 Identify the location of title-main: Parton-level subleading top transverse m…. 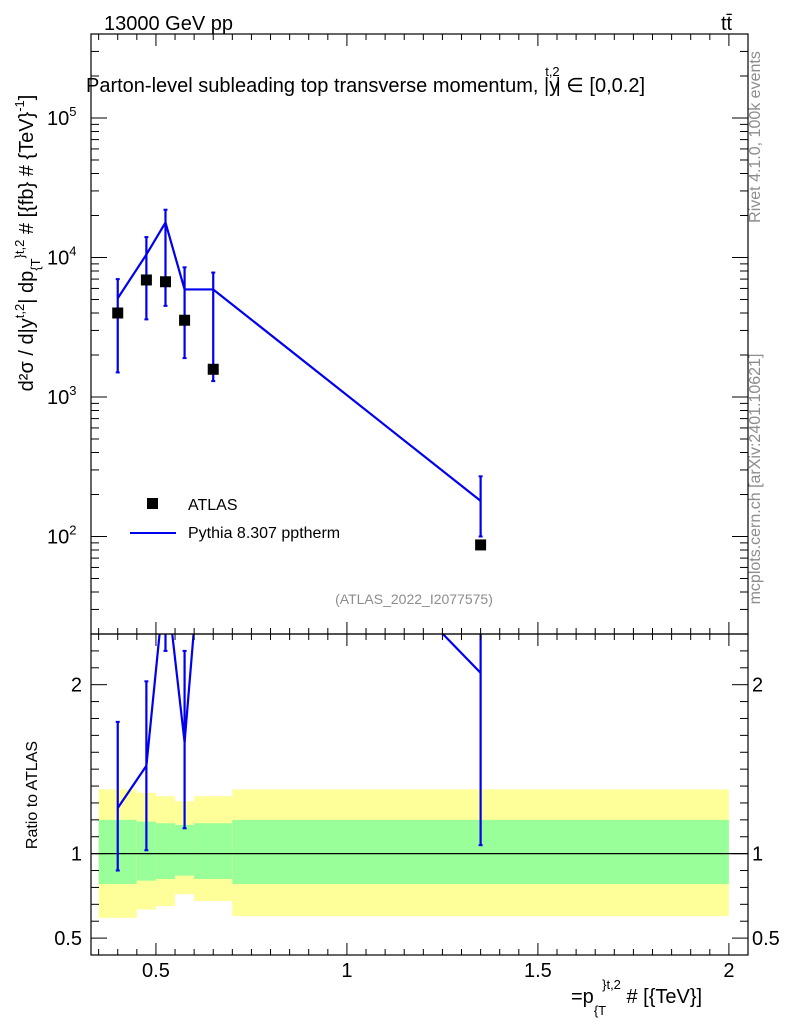
(317, 86).